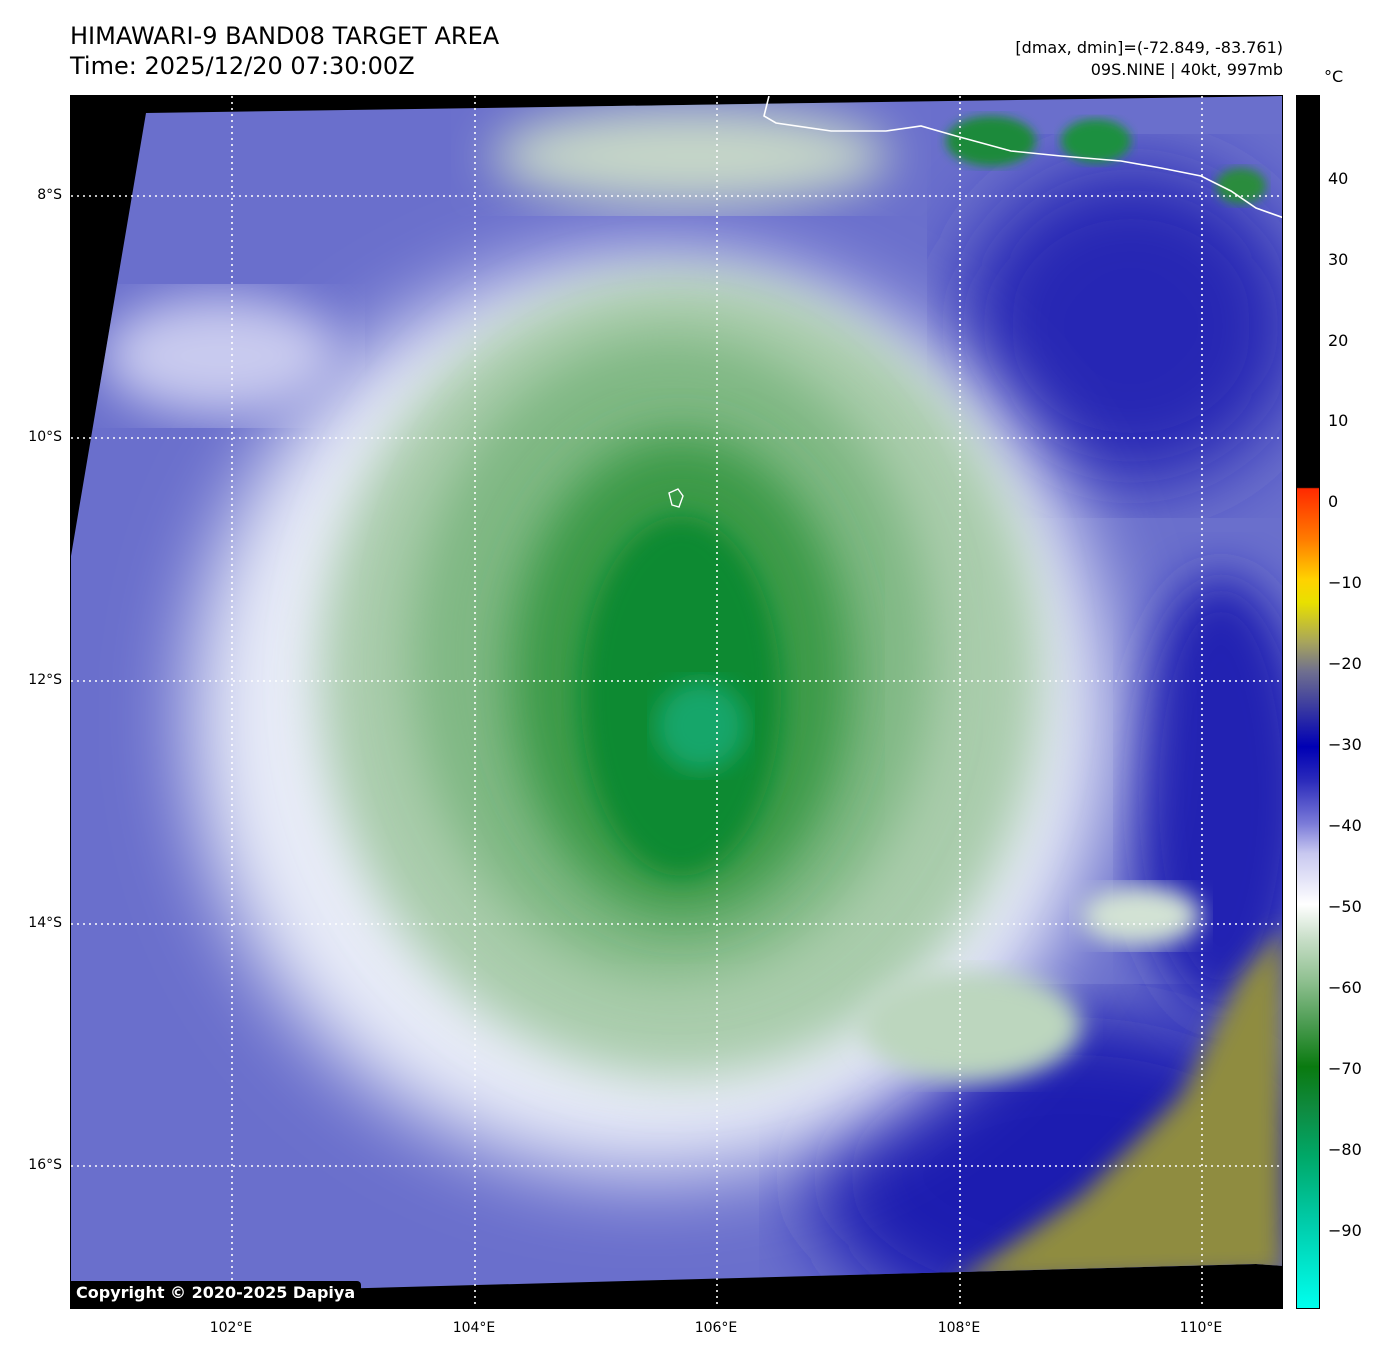 This screenshot has width=1388, height=1359. Describe the element at coordinates (45, 1165) in the screenshot. I see `lat-label-16s: 16°S` at that location.